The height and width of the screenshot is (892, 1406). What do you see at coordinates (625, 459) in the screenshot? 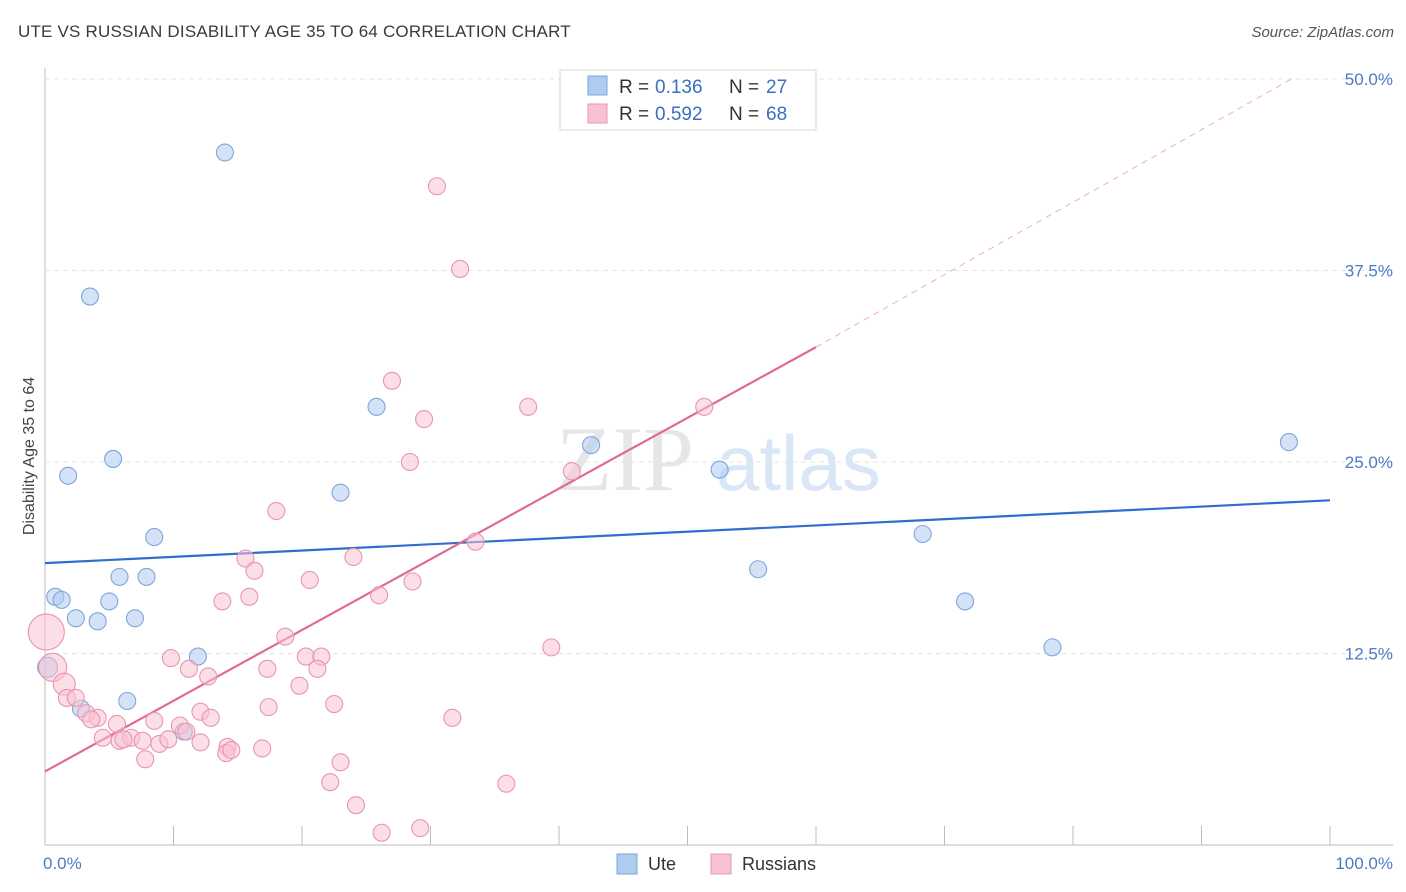
I see `watermark-zip: ZIP` at bounding box center [625, 459].